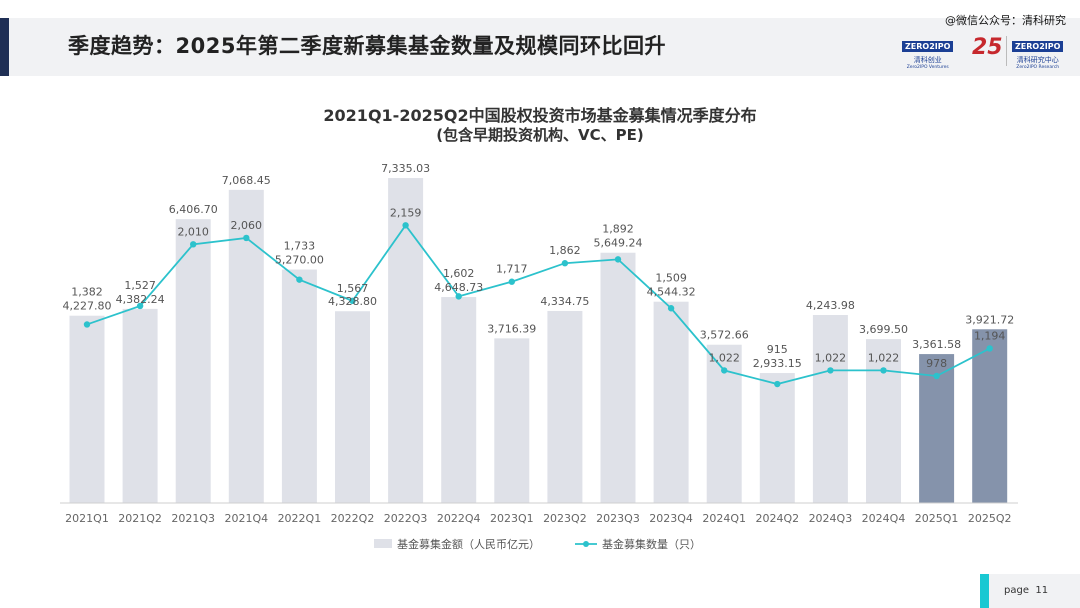 The height and width of the screenshot is (608, 1080). What do you see at coordinates (618, 518) in the screenshot?
I see `x-tick-2023Q3: 2023Q3` at bounding box center [618, 518].